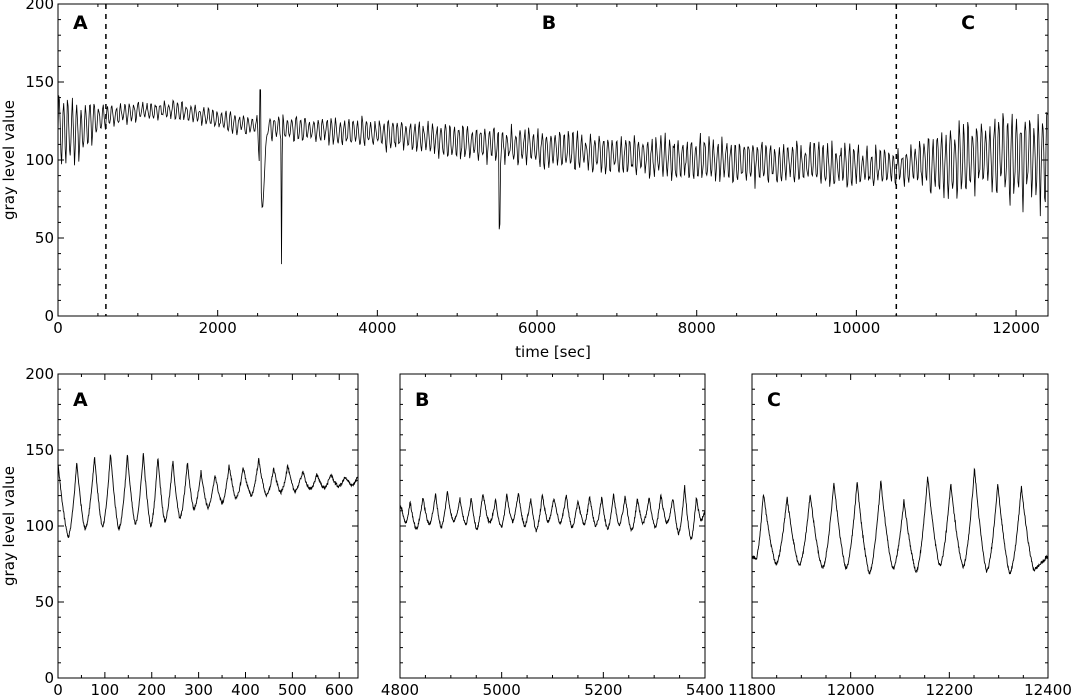  What do you see at coordinates (774, 400) in the screenshot?
I see `panel-label: C` at bounding box center [774, 400].